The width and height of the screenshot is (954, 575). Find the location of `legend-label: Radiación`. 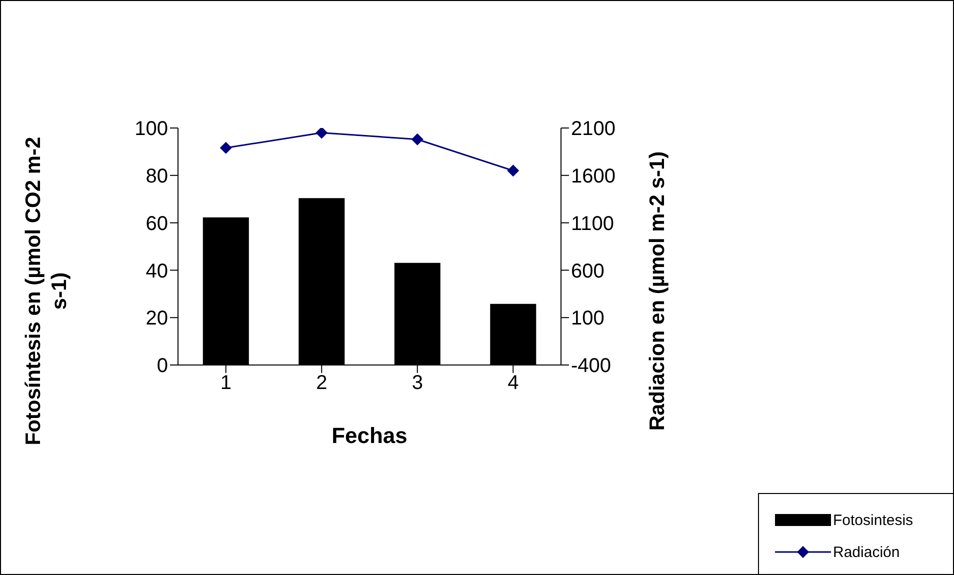

legend-label: Radiación is located at coordinates (866, 552).